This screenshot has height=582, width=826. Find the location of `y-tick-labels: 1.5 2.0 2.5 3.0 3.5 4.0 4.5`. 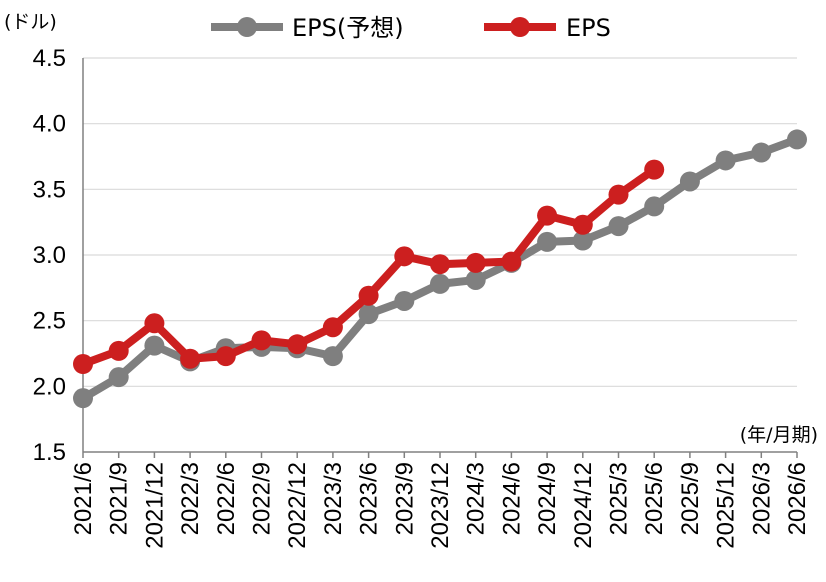

y-tick-labels: 1.5 2.0 2.5 3.0 3.5 4.0 4.5 is located at coordinates (49, 255).